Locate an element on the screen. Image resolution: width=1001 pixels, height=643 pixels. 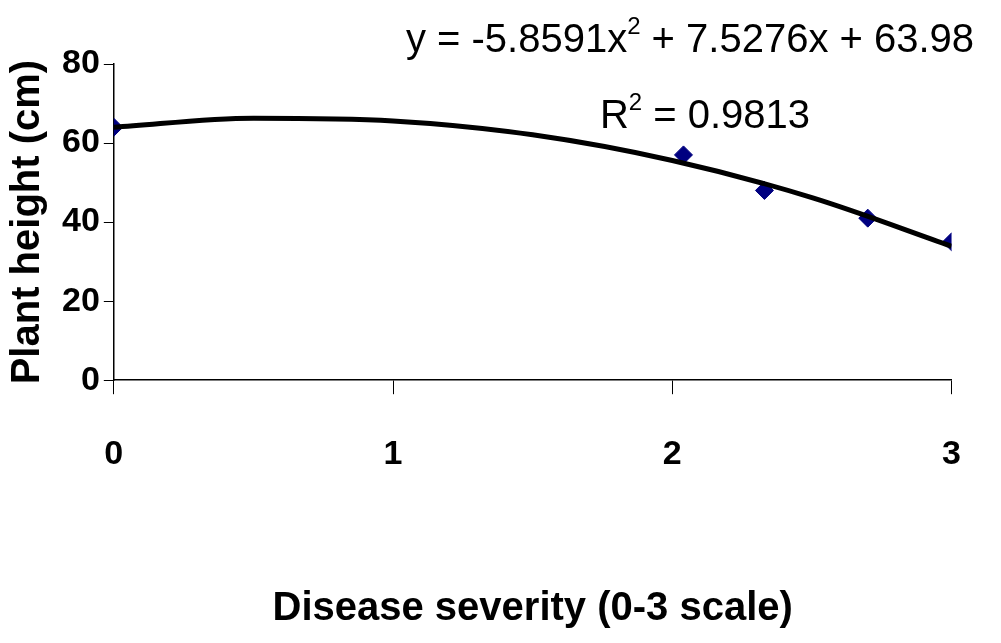
x-axis-title: Disease severity (0-3 scale) is located at coordinates (532, 606).